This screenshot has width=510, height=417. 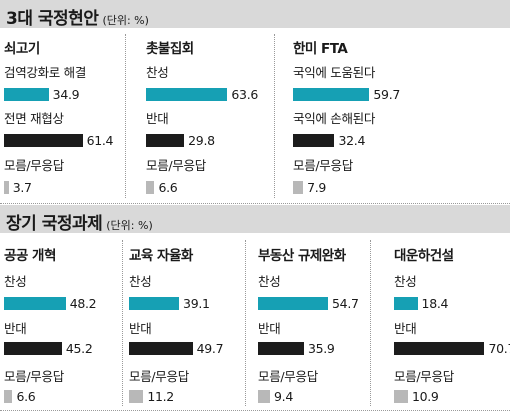 What do you see at coordinates (334, 72) in the screenshot?
I see `row-label: 국익에 도움된다` at bounding box center [334, 72].